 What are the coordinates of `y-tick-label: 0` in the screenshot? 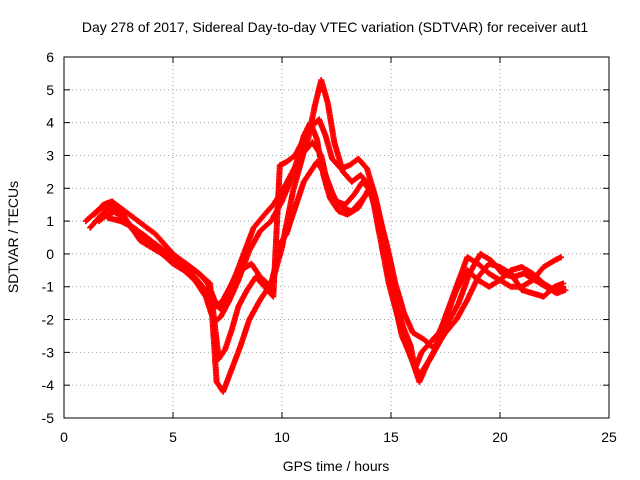 It's located at (50, 254).